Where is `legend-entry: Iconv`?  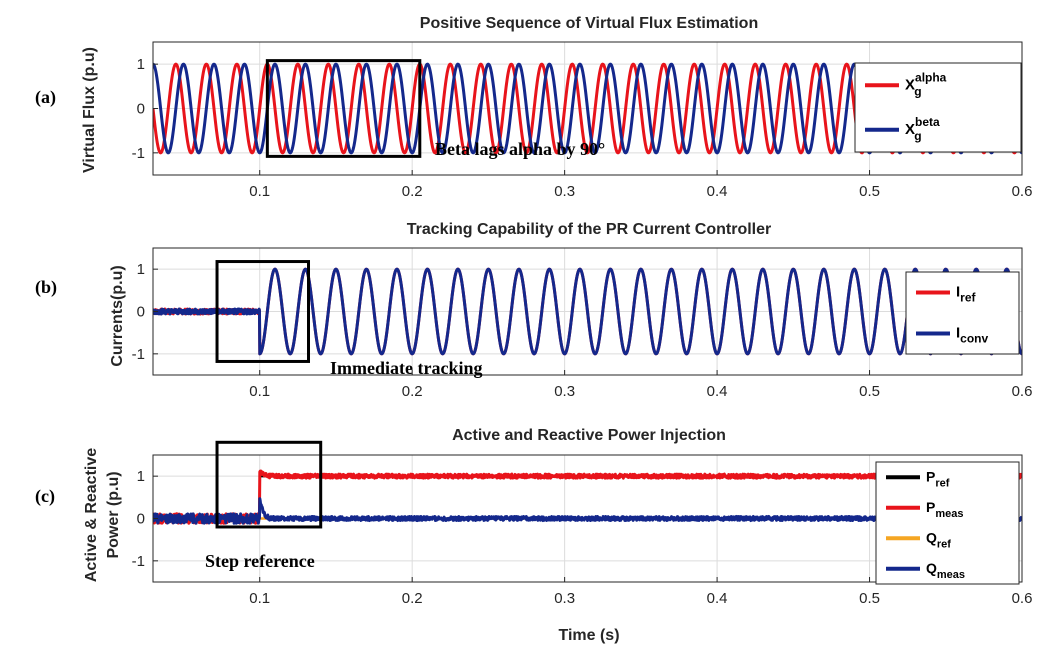
legend-entry: Iconv is located at coordinates (972, 335).